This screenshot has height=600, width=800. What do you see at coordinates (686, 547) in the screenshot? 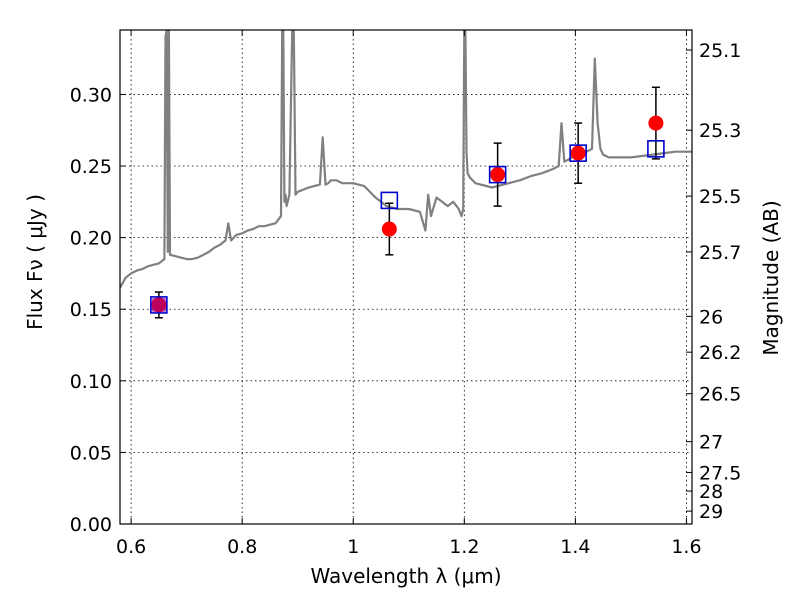
I see `x-tick-label: 1.6` at bounding box center [686, 547].